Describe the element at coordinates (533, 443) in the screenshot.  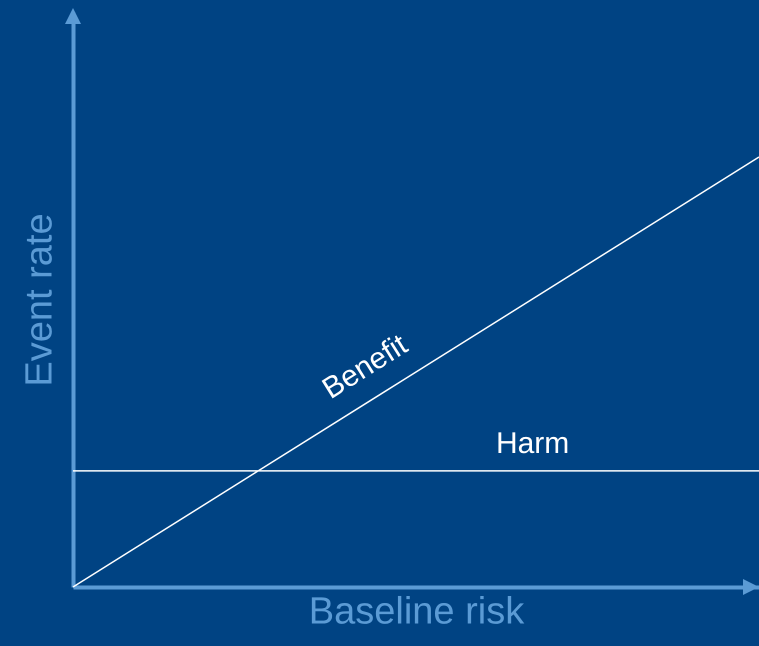
I see `series-label: Harm` at that location.